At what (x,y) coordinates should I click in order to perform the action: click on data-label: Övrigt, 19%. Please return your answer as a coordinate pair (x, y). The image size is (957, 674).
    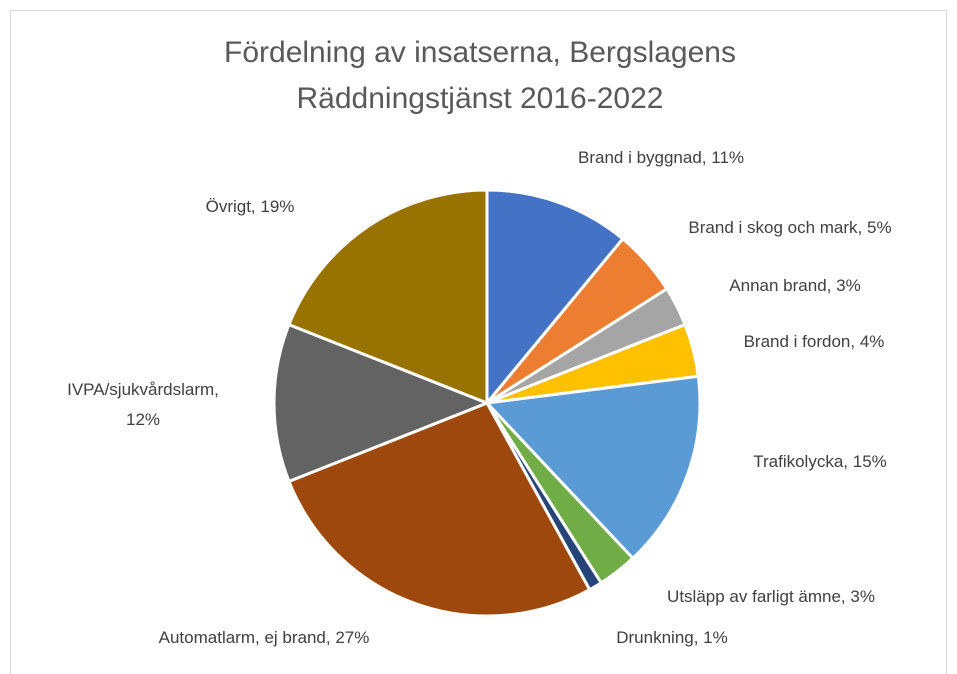
    Looking at the image, I should click on (250, 206).